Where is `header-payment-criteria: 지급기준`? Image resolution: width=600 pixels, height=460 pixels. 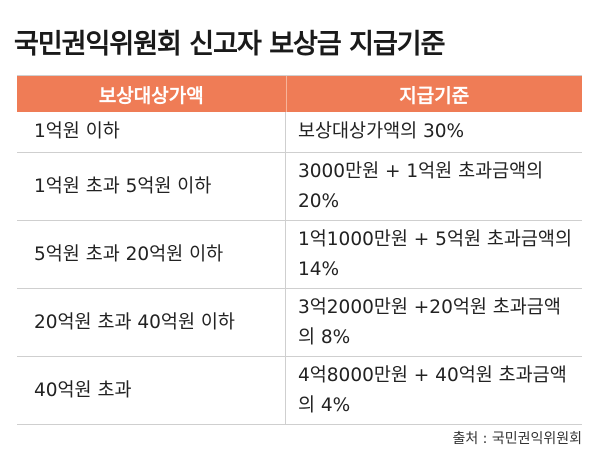 header-payment-criteria: 지급기준 is located at coordinates (434, 95).